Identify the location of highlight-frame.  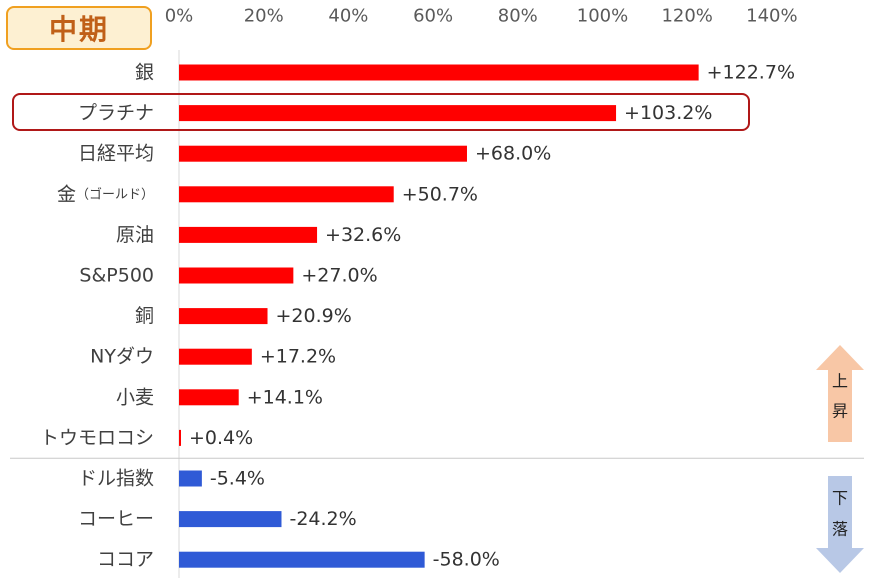
(381, 112).